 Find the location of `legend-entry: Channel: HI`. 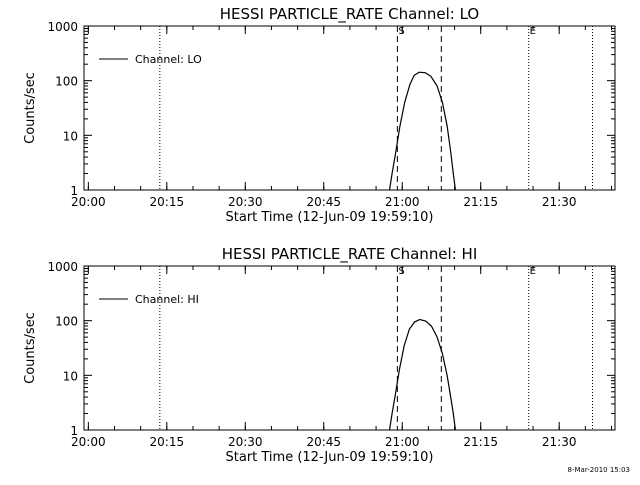

legend-entry: Channel: HI is located at coordinates (167, 299).